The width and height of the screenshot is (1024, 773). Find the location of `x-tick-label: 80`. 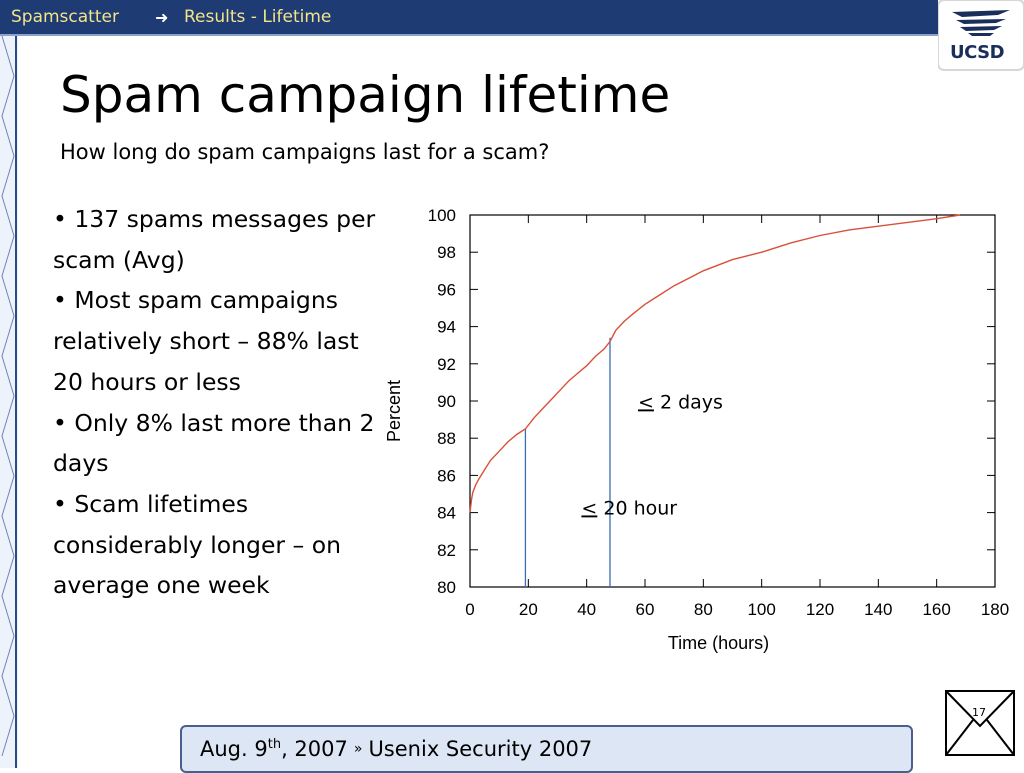

x-tick-label: 80 is located at coordinates (703, 609).